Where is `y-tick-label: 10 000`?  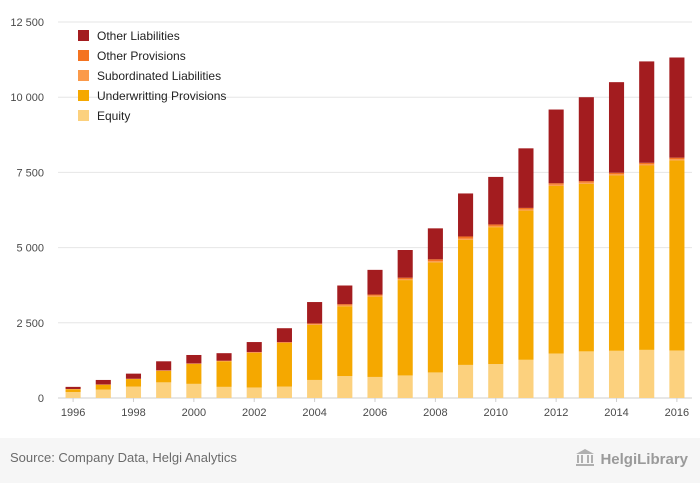 y-tick-label: 10 000 is located at coordinates (27, 98).